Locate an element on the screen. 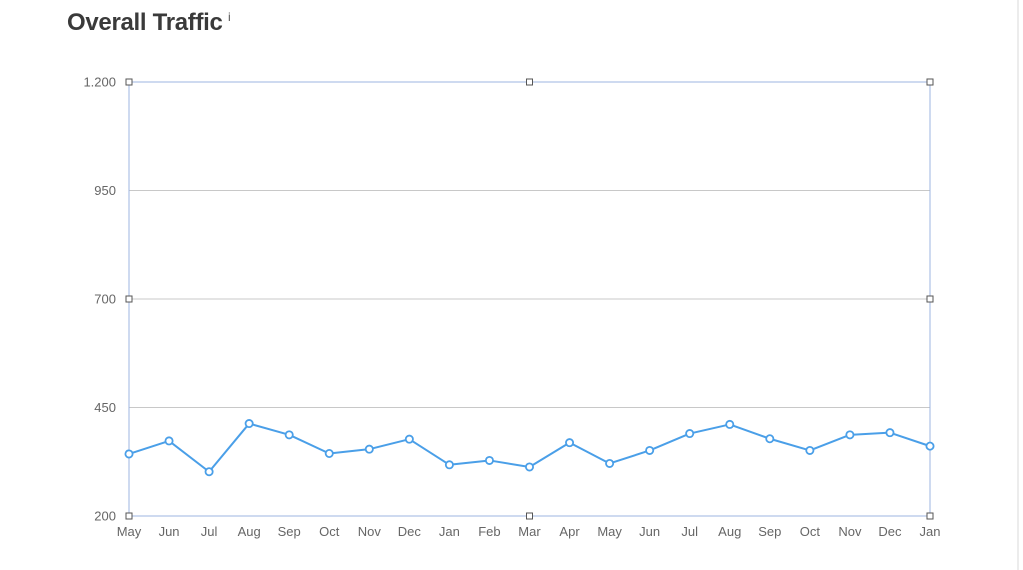 This screenshot has height=570, width=1023. y-axis-ticks: 200 450 700 950 1.200 is located at coordinates (99, 299).